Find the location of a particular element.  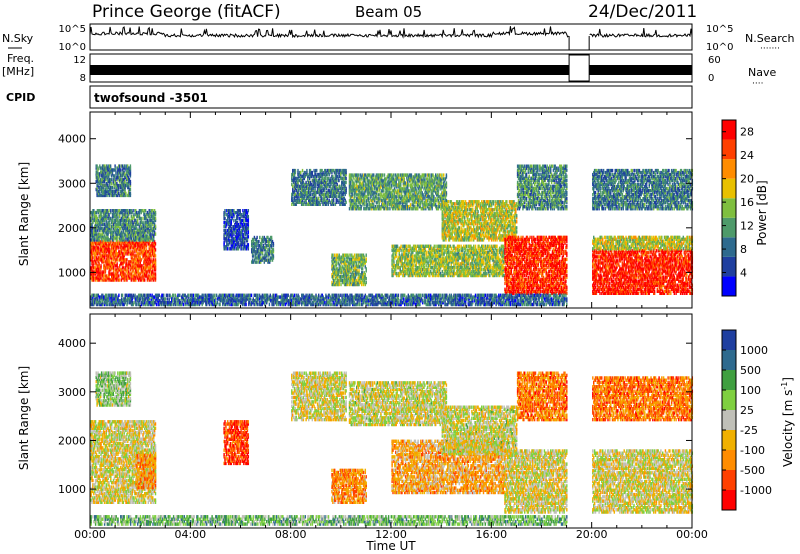

cpid-text: twofsound -3501 is located at coordinates (151, 98).